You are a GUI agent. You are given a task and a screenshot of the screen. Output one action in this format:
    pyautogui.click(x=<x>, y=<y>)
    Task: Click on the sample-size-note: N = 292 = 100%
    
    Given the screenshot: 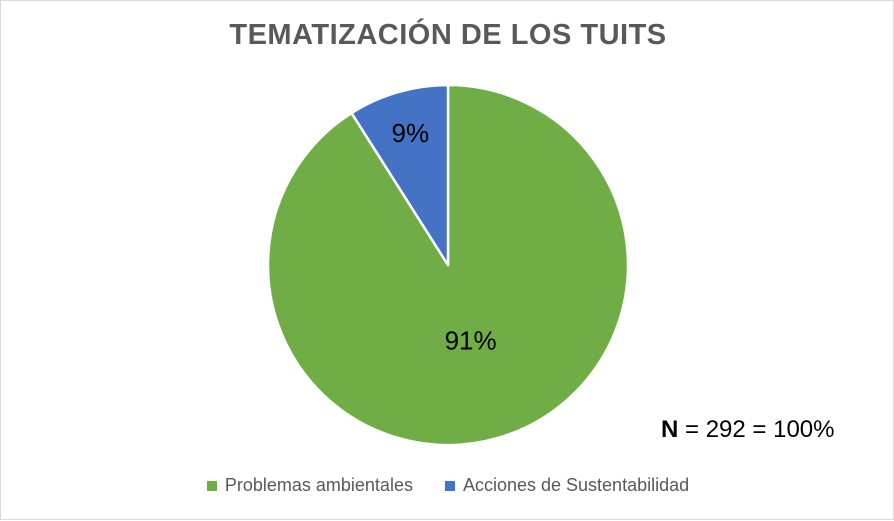 What is the action you would take?
    pyautogui.click(x=747, y=430)
    